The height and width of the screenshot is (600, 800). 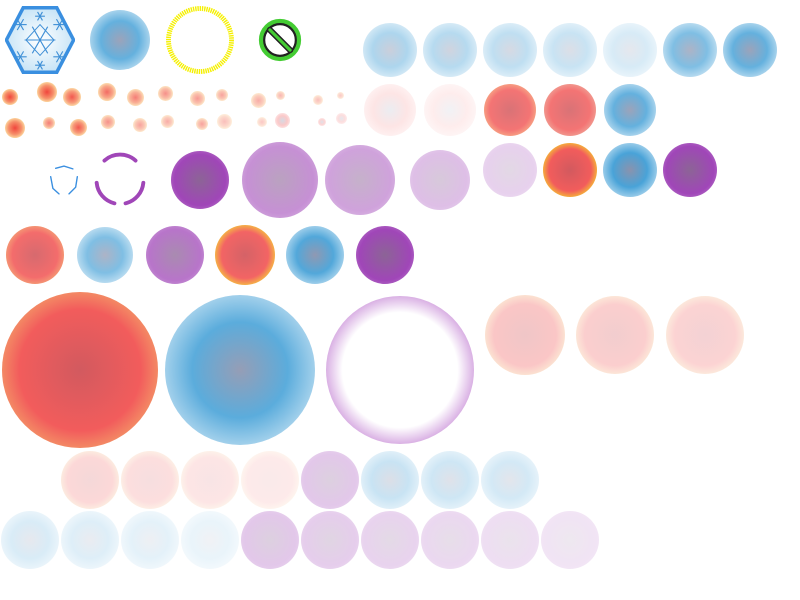 I want to click on snowflake-hex-icon, so click(x=40, y=40).